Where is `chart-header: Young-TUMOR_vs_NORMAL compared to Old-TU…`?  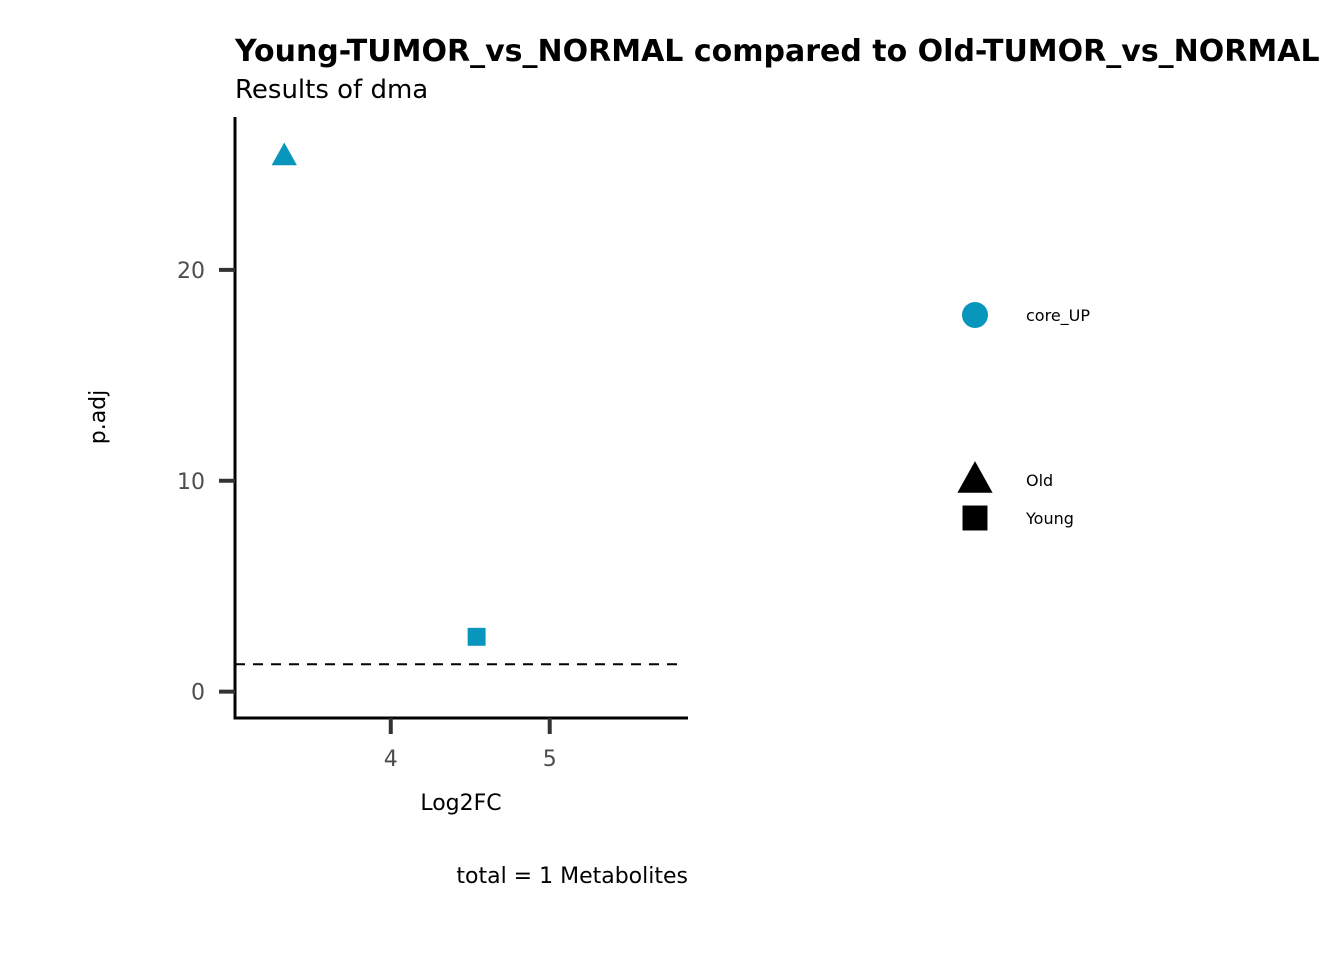 chart-header: Young-TUMOR_vs_NORMAL compared to Old-TU… is located at coordinates (777, 69).